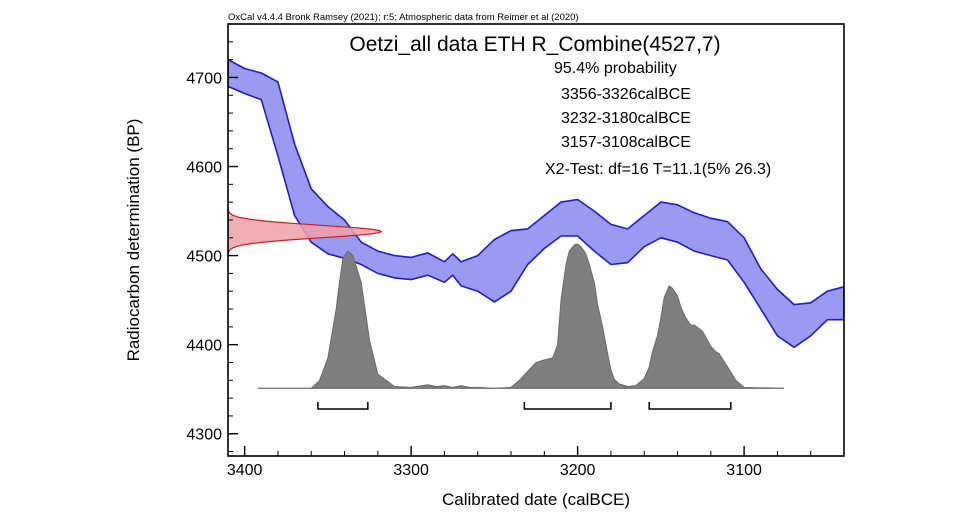  What do you see at coordinates (626, 94) in the screenshot?
I see `annotation-2: 3356-3326calBCE` at bounding box center [626, 94].